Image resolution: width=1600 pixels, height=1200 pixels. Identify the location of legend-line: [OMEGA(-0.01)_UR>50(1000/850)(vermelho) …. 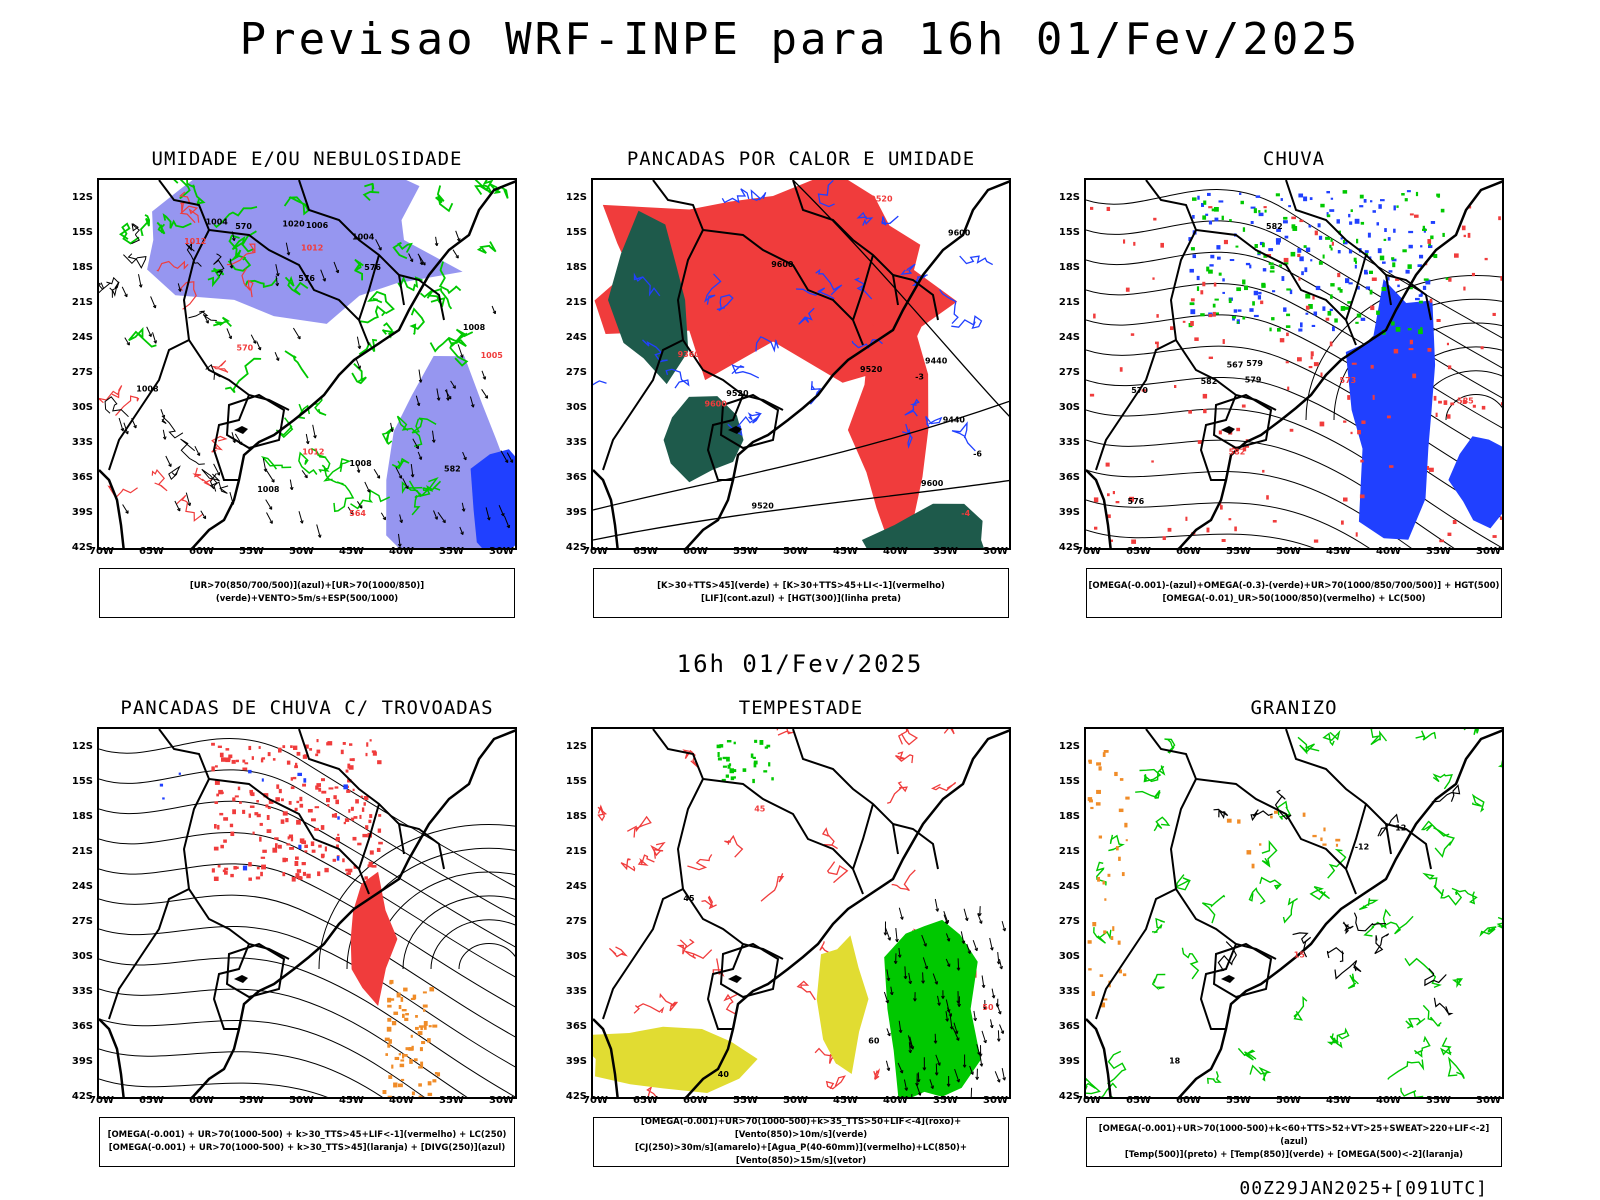
(1294, 599).